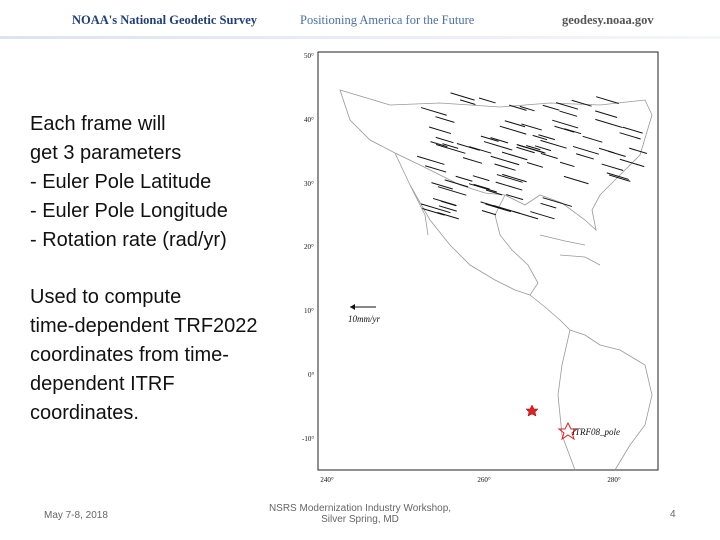  I want to click on lat-label: 20°, so click(309, 247).